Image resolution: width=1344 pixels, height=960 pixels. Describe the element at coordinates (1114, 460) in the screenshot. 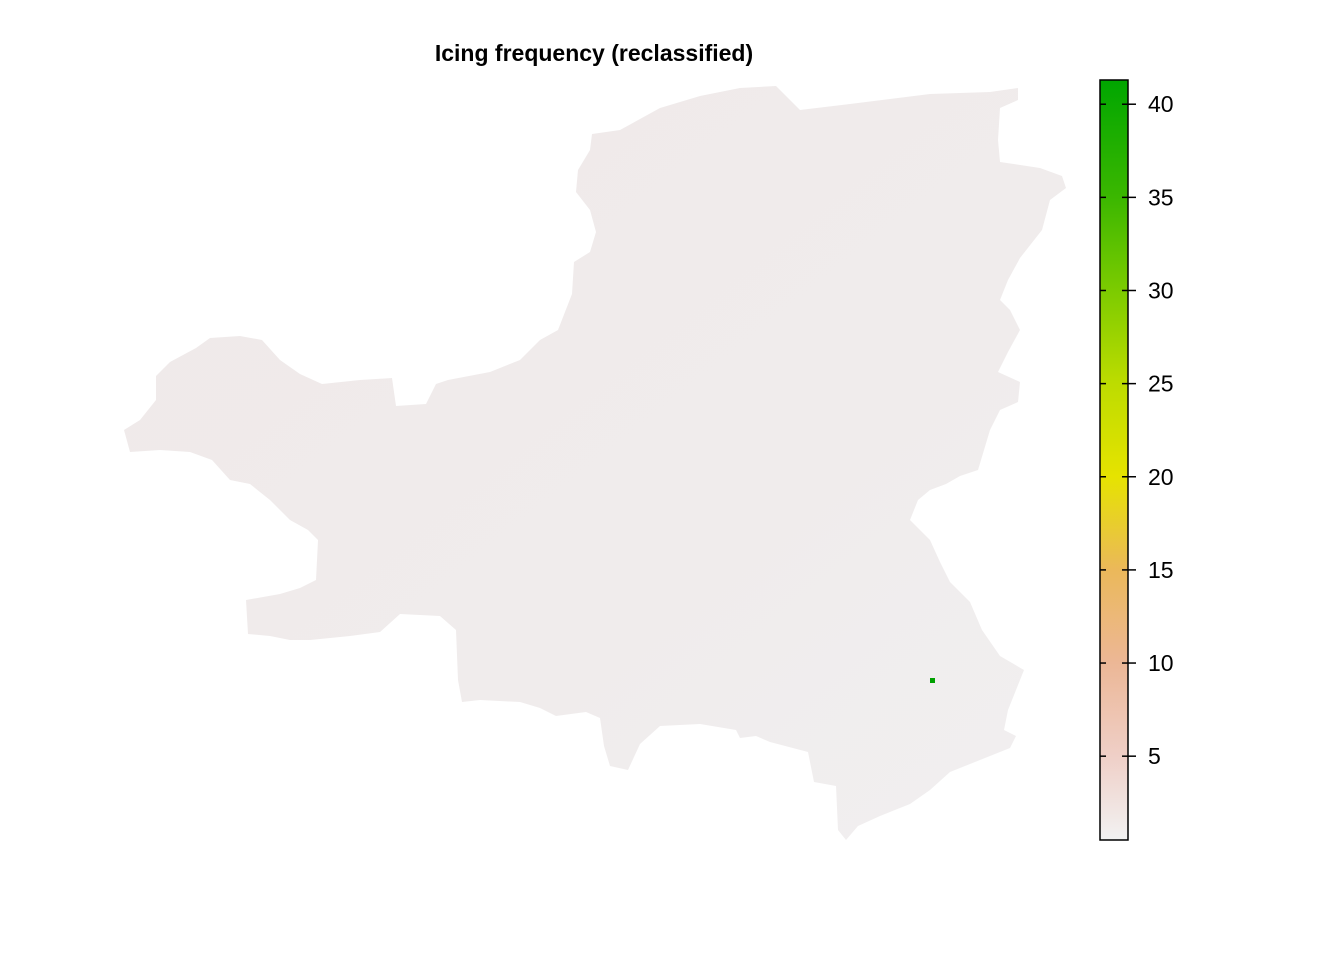

I see `legend-colorbar` at that location.